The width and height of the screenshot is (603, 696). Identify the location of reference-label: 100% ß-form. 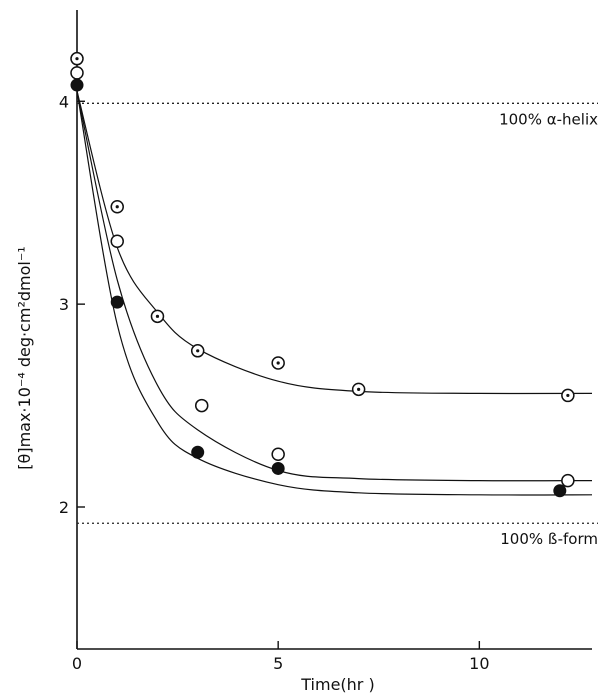
(549, 539).